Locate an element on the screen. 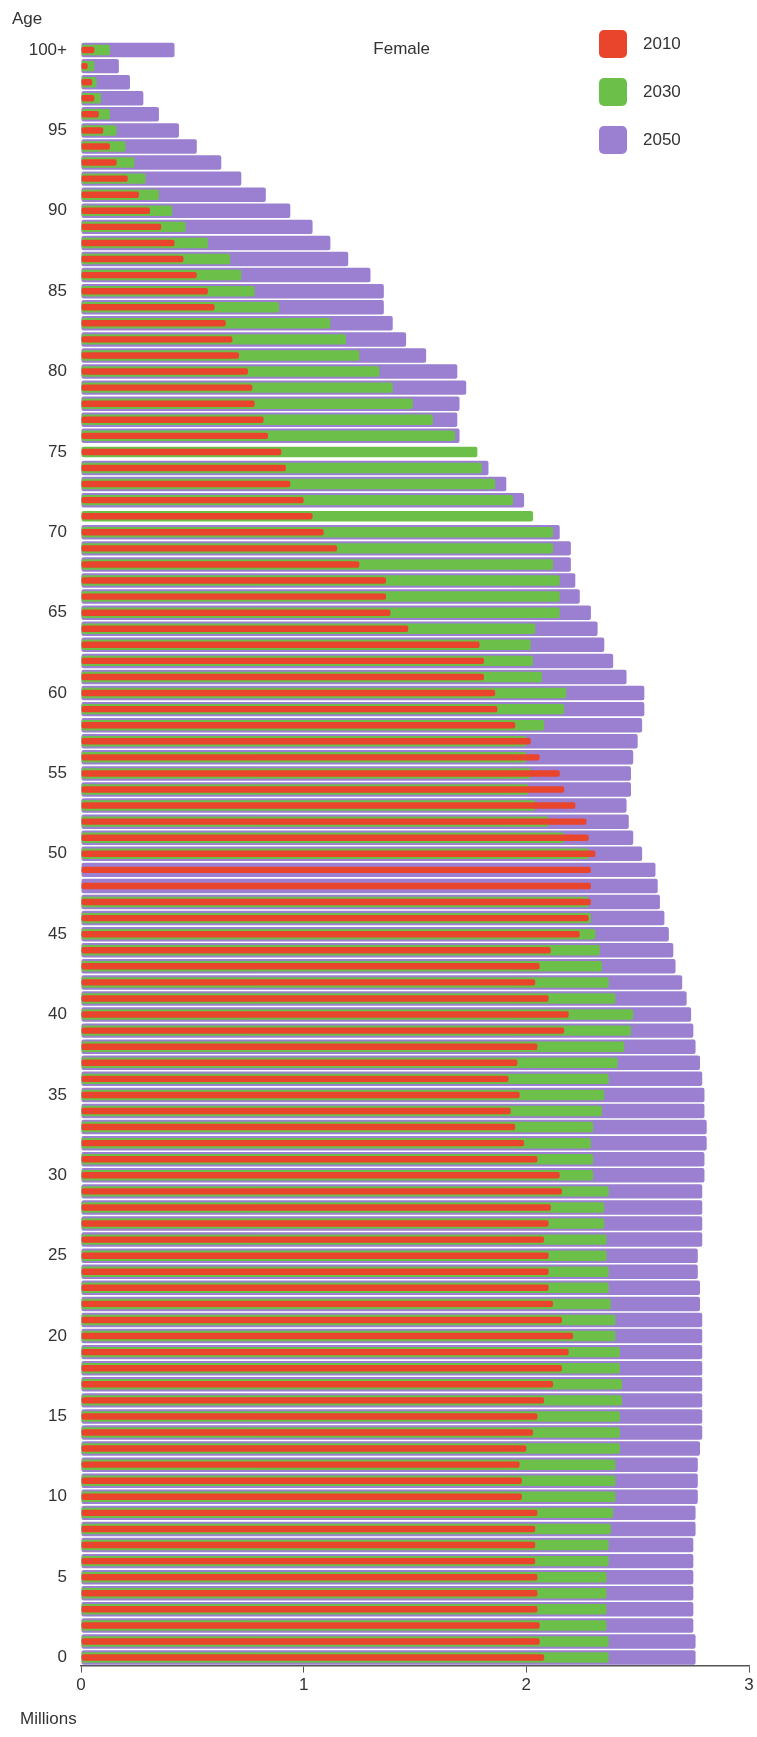 The image size is (757, 1737). legend-label: 2030 is located at coordinates (662, 91).